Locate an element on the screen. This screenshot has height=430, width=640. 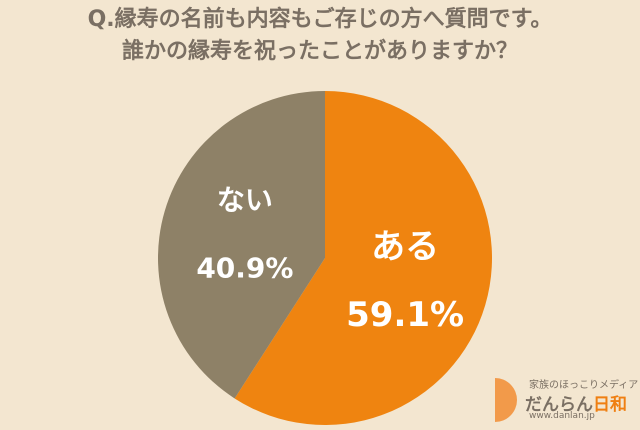
logo-name-accent: 日和 is located at coordinates (610, 405).